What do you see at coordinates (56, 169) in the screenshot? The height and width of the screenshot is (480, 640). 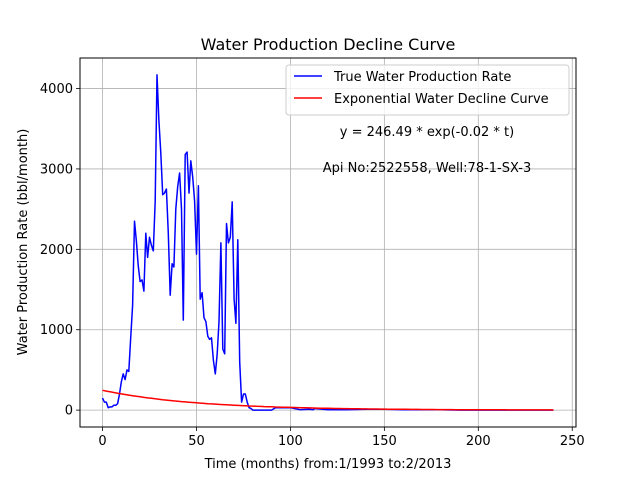 I see `y-tick-label: 3000` at bounding box center [56, 169].